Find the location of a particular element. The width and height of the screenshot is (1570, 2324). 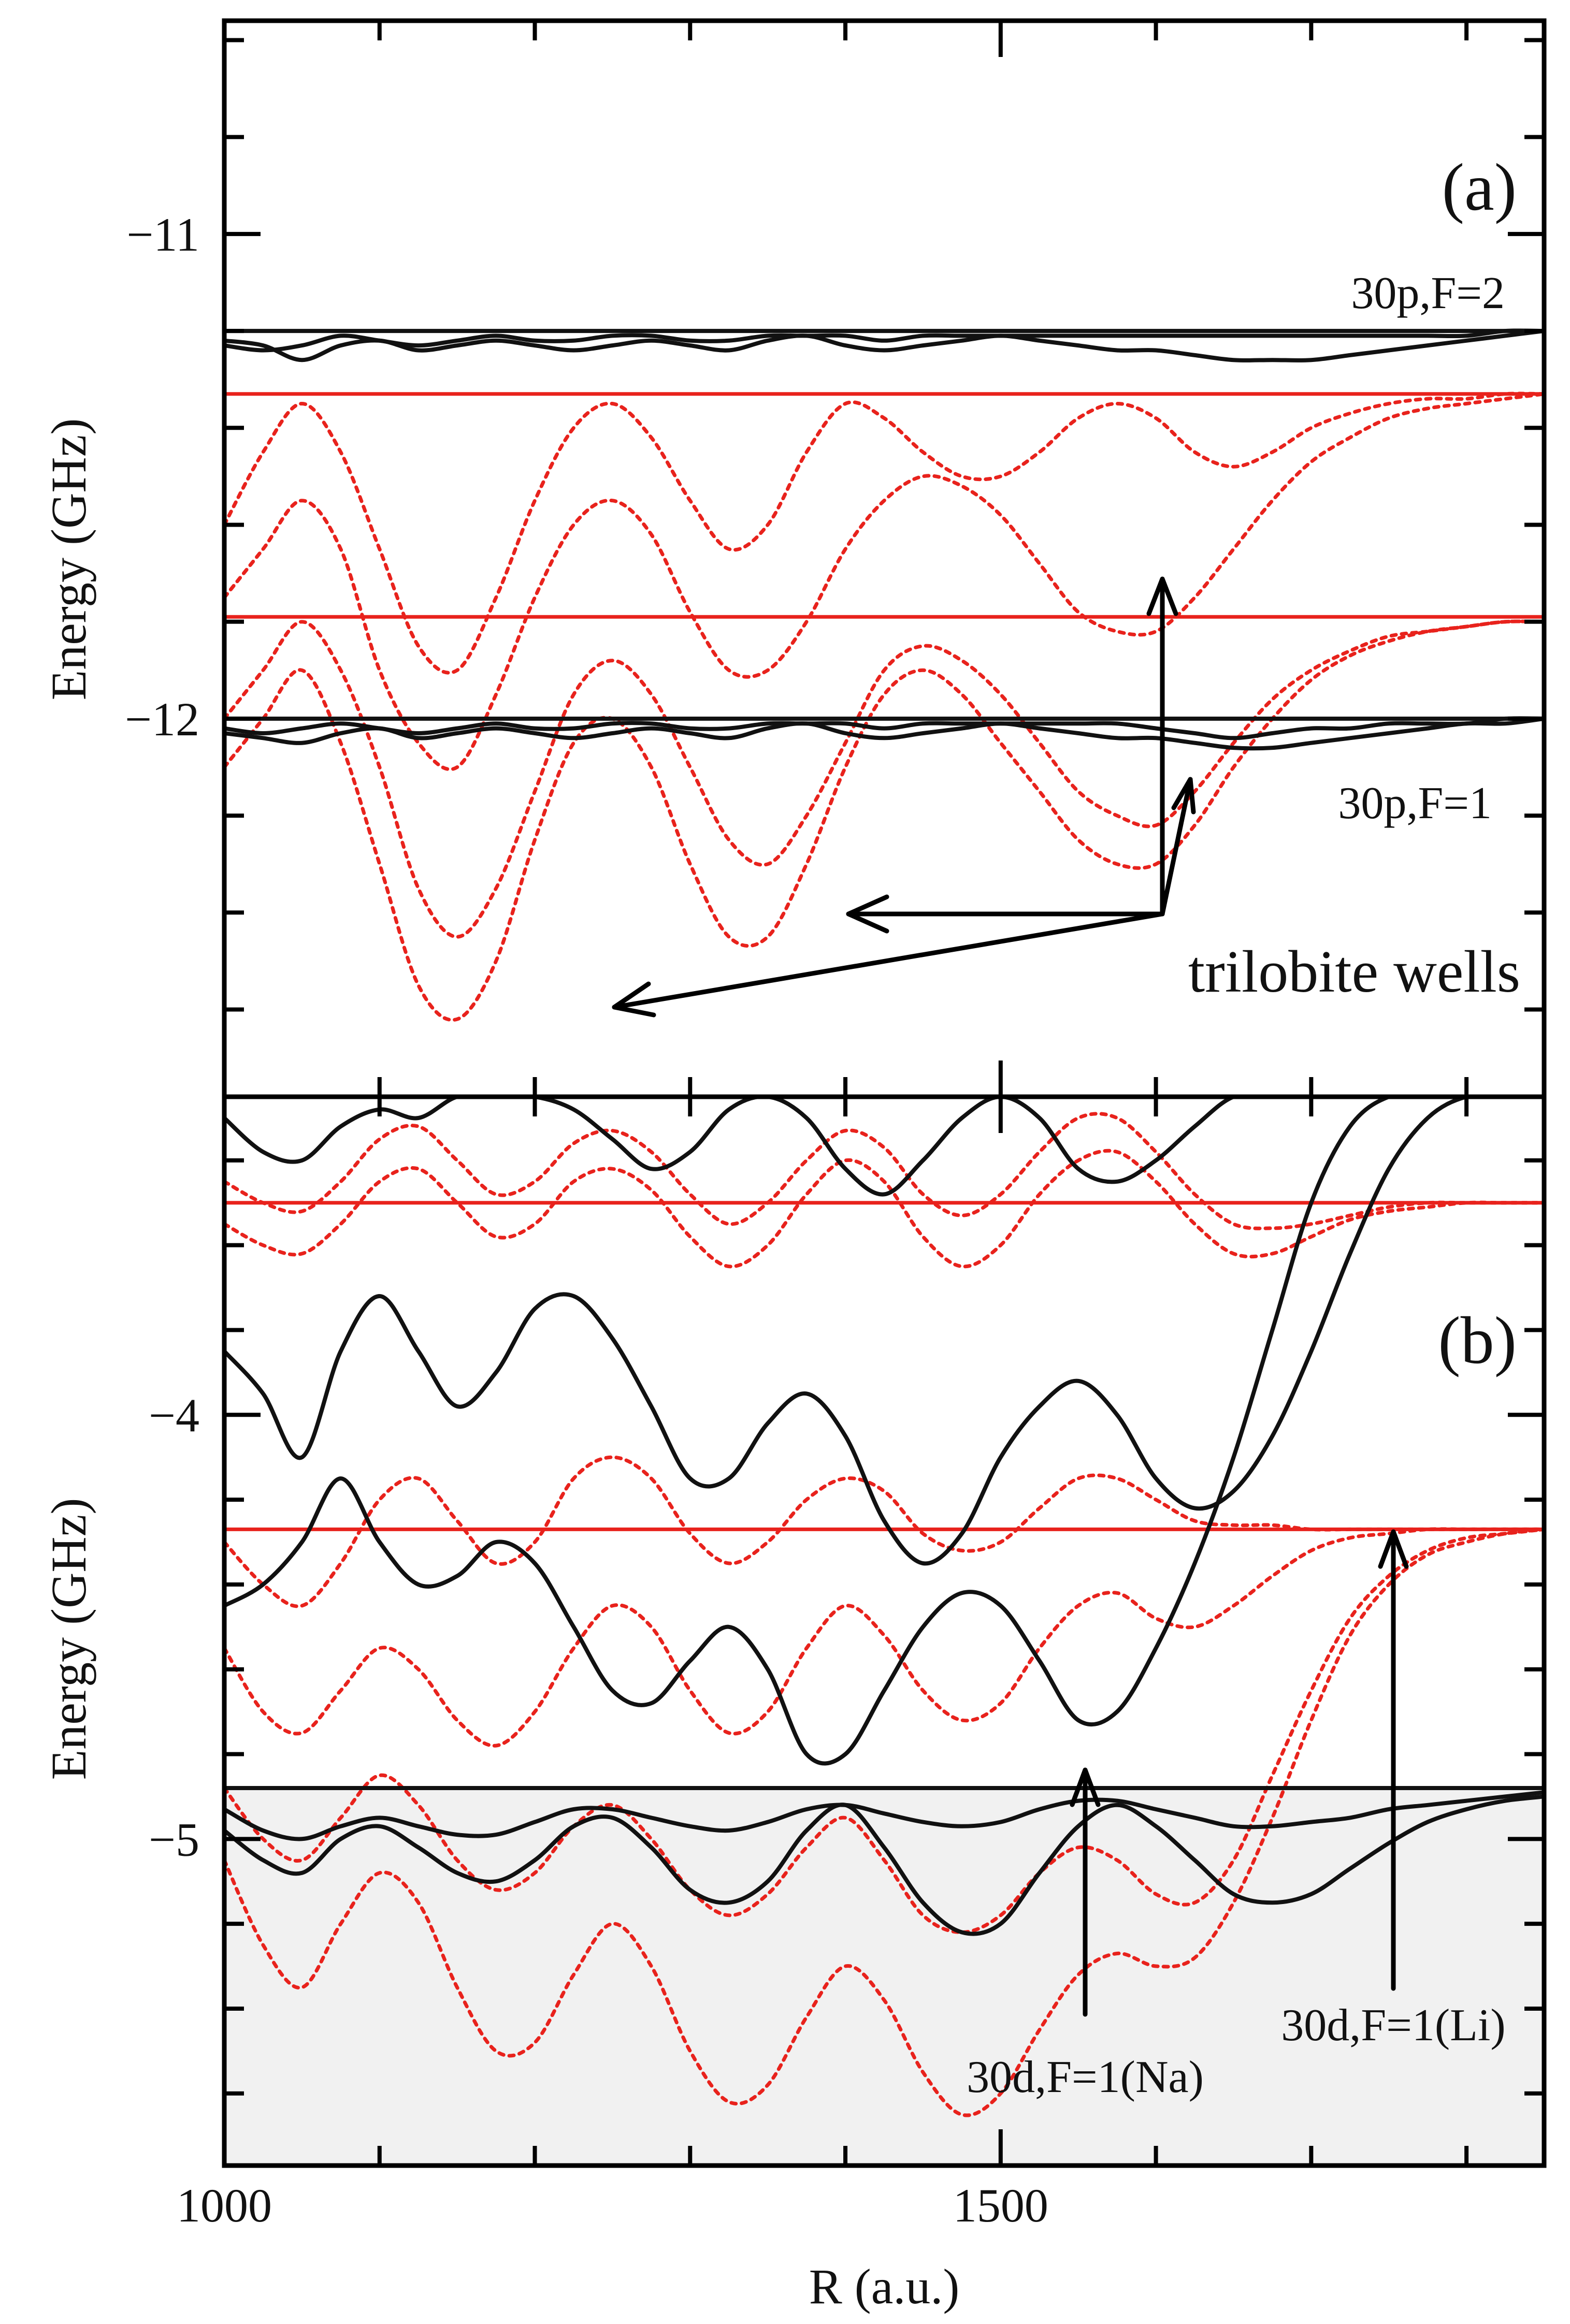

arrow-head-up is located at coordinates (1162, 596).